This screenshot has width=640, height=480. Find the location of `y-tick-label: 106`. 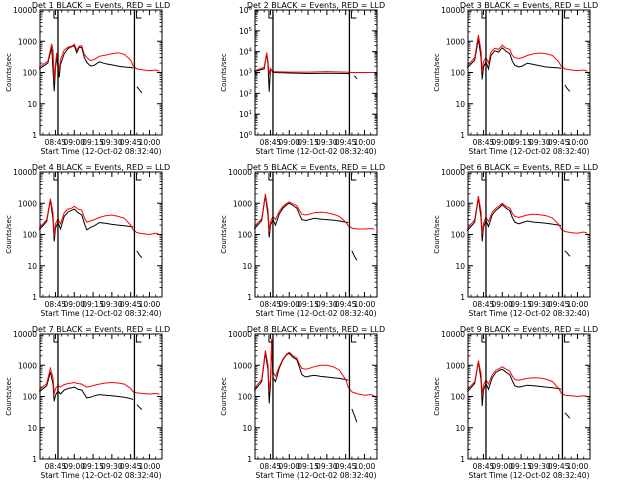

y-tick-label: 106 is located at coordinates (246, 10).